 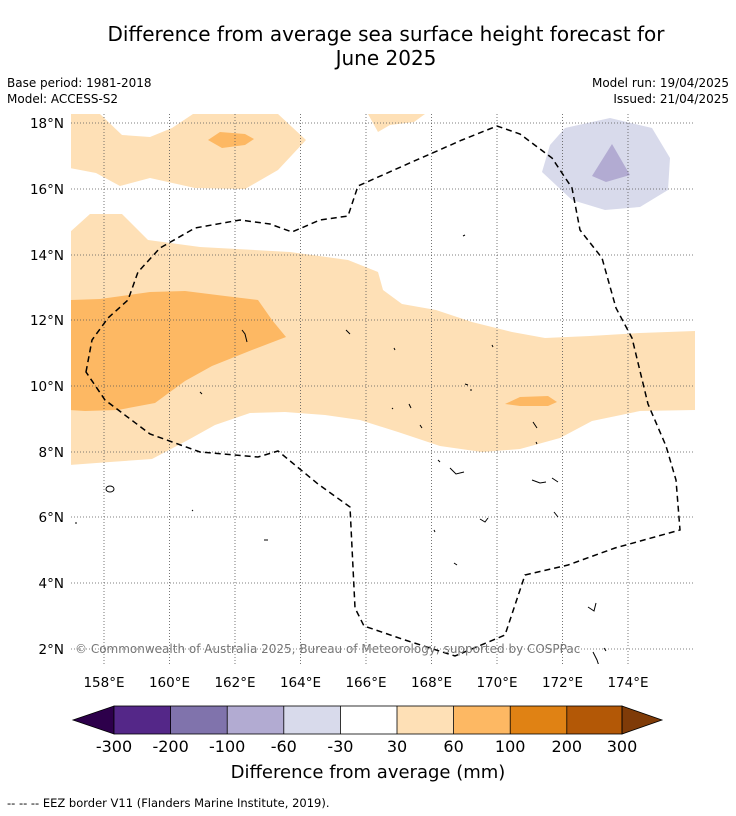 What do you see at coordinates (47, 256) in the screenshot?
I see `lat-label: 14°N` at bounding box center [47, 256].